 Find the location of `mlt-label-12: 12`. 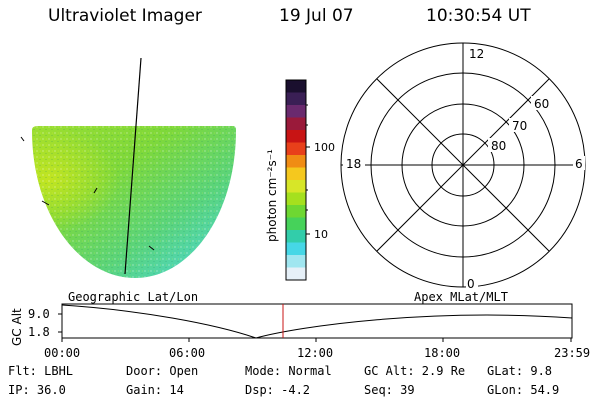

mlt-label-12: 12 is located at coordinates (476, 54).